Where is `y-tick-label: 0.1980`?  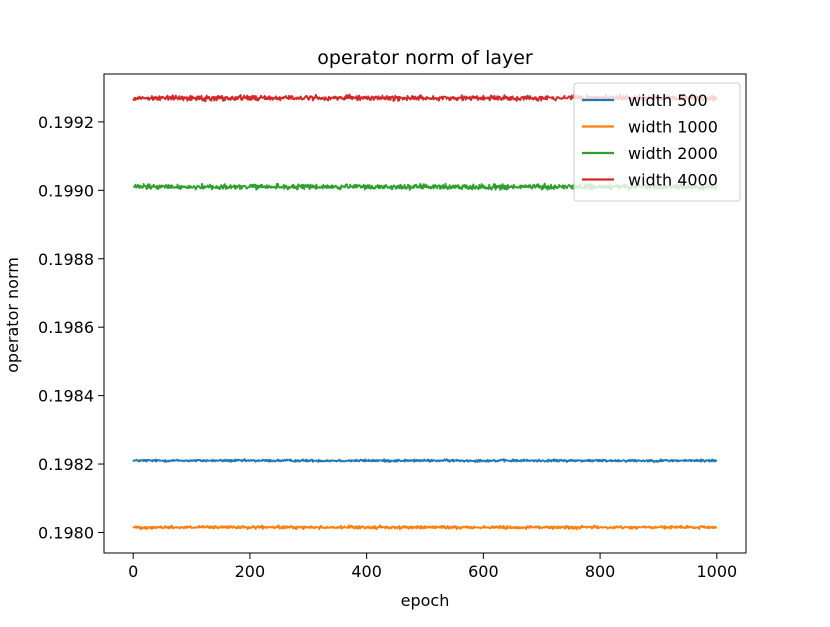
y-tick-label: 0.1980 is located at coordinates (66, 532).